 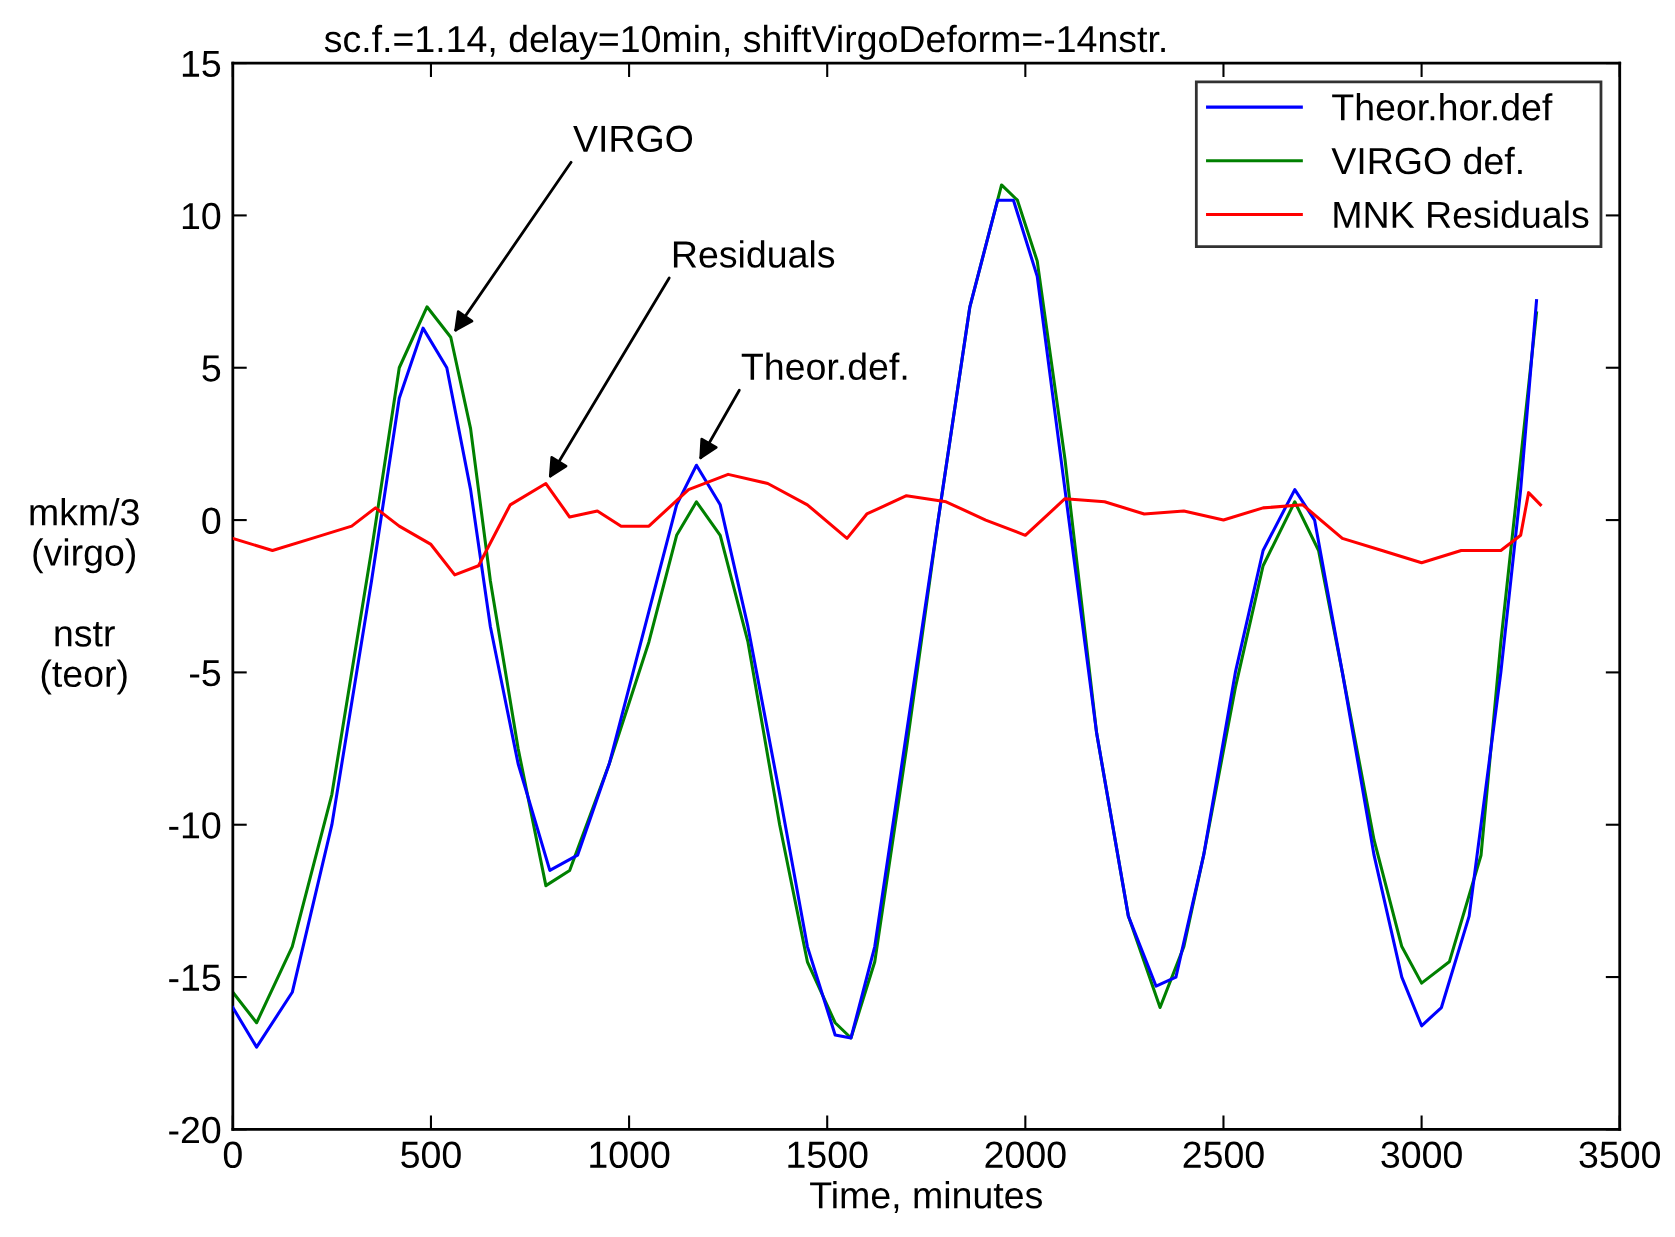 I want to click on x-axis-title: Time, minutes, so click(x=926, y=1197).